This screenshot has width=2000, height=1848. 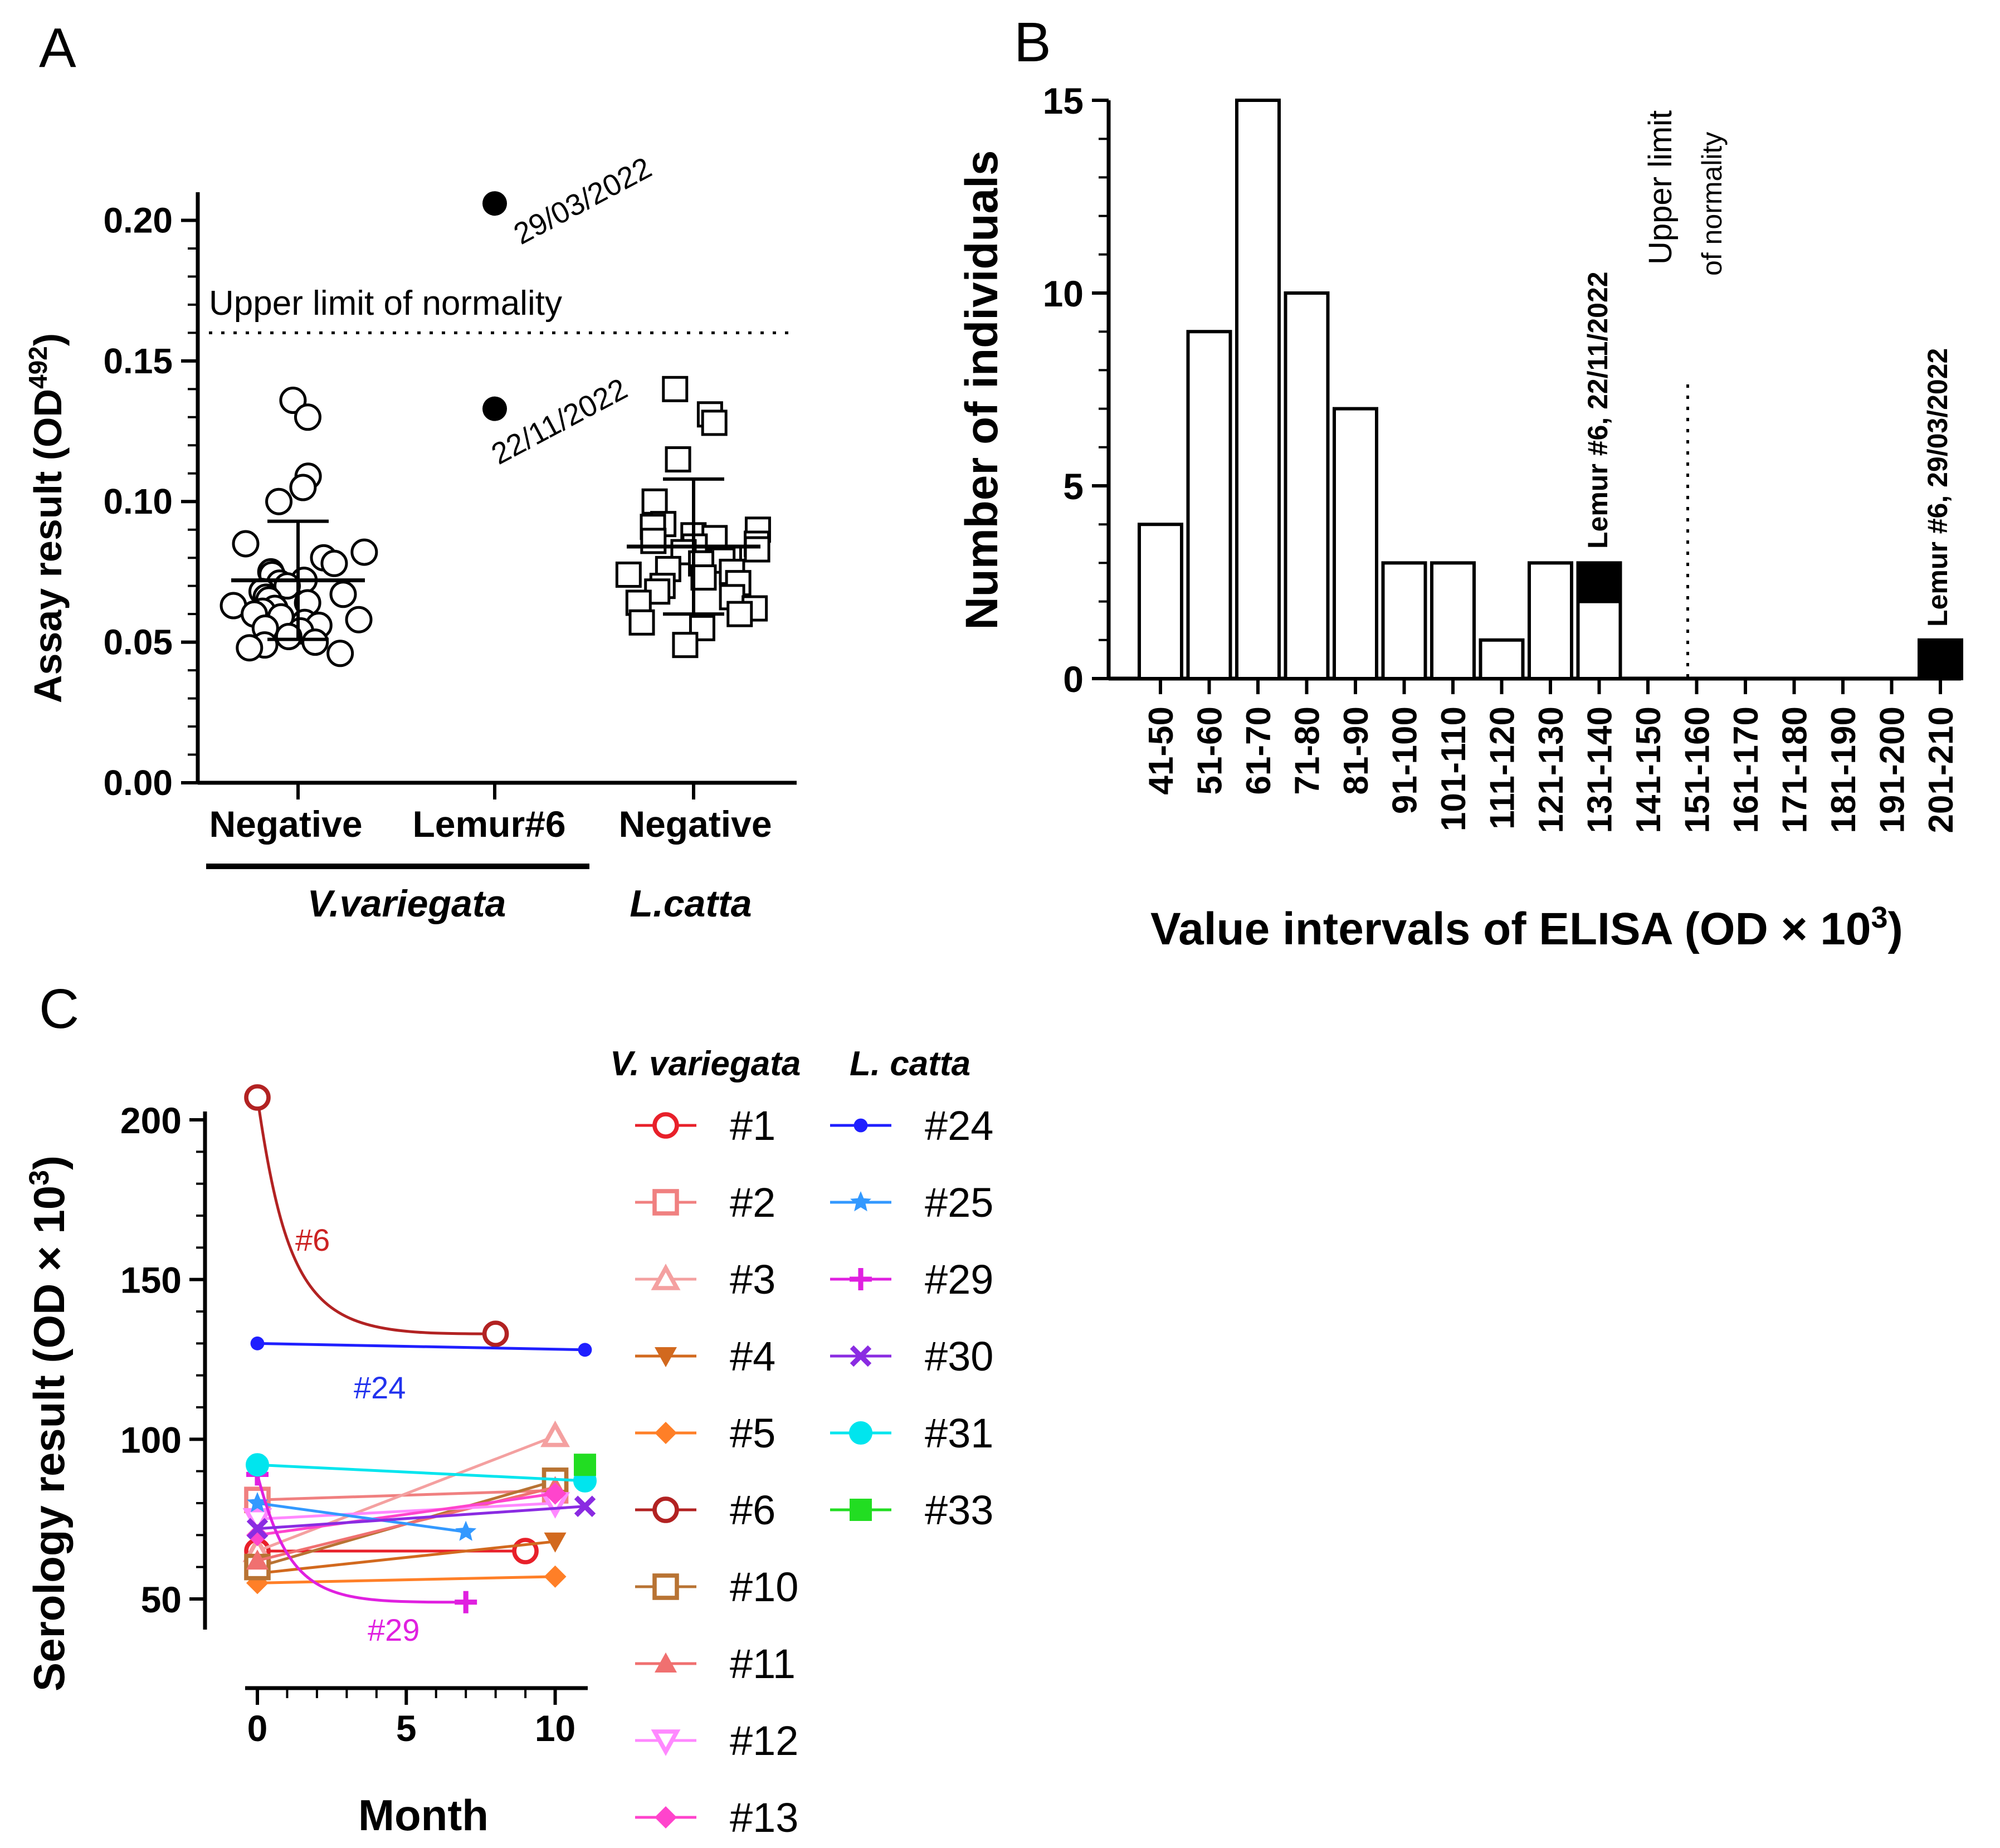 I want to click on panel-a-ytick-label: 0.20, so click(x=138, y=220).